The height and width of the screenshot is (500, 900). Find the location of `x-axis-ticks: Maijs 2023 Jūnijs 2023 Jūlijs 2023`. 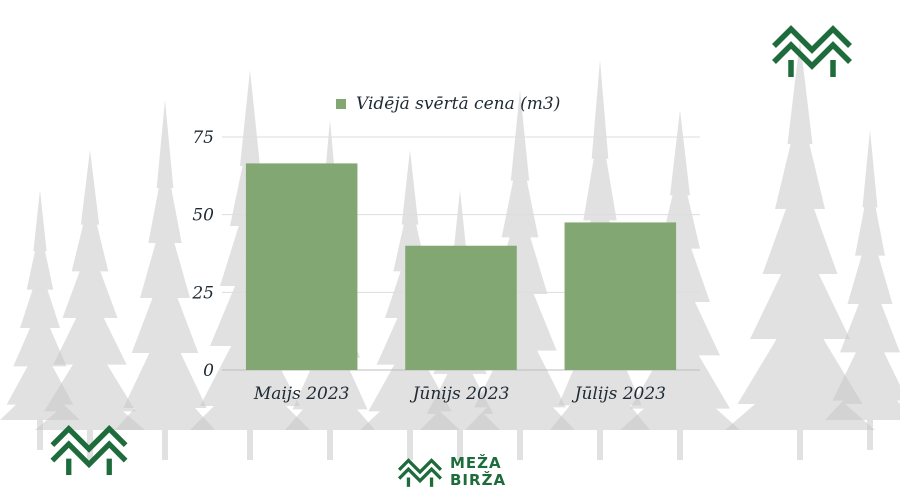

x-axis-ticks: Maijs 2023 Jūnijs 2023 Jūlijs 2023 is located at coordinates (459, 394).